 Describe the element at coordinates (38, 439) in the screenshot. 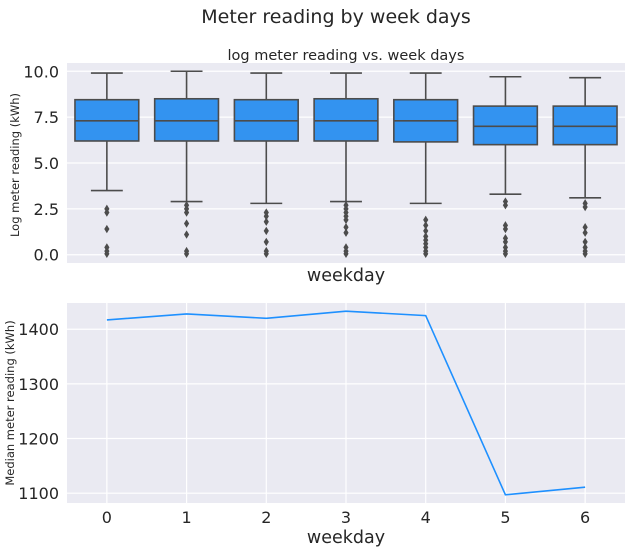

I see `line-y-tick-label: 1200` at that location.